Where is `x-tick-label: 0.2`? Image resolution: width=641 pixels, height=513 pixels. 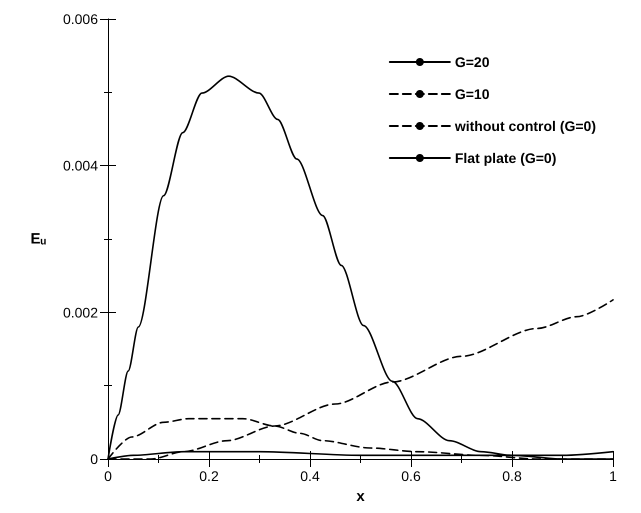 x-tick-label: 0.2 is located at coordinates (209, 476).